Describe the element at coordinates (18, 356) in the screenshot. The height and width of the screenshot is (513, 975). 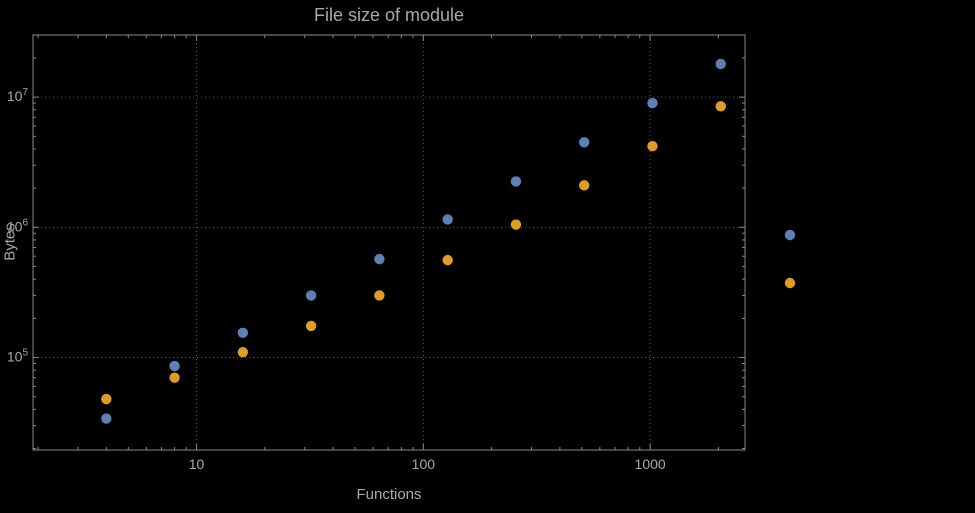
I see `y-tick-label: 10⁵` at that location.